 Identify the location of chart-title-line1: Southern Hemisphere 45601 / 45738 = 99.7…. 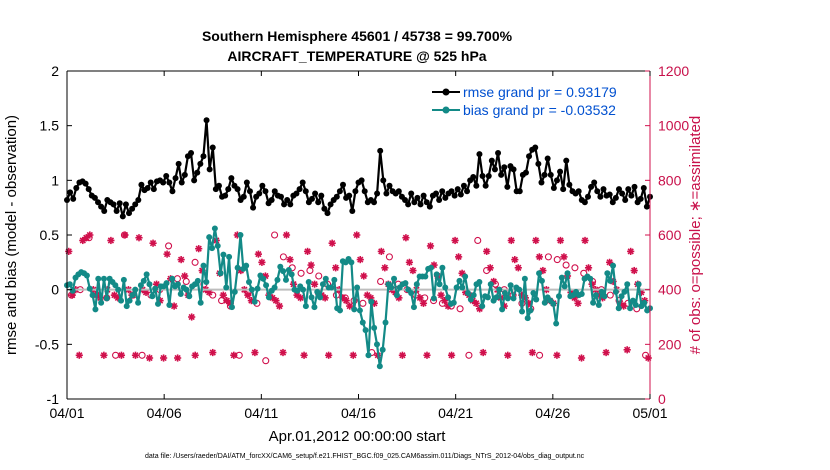
(357, 36).